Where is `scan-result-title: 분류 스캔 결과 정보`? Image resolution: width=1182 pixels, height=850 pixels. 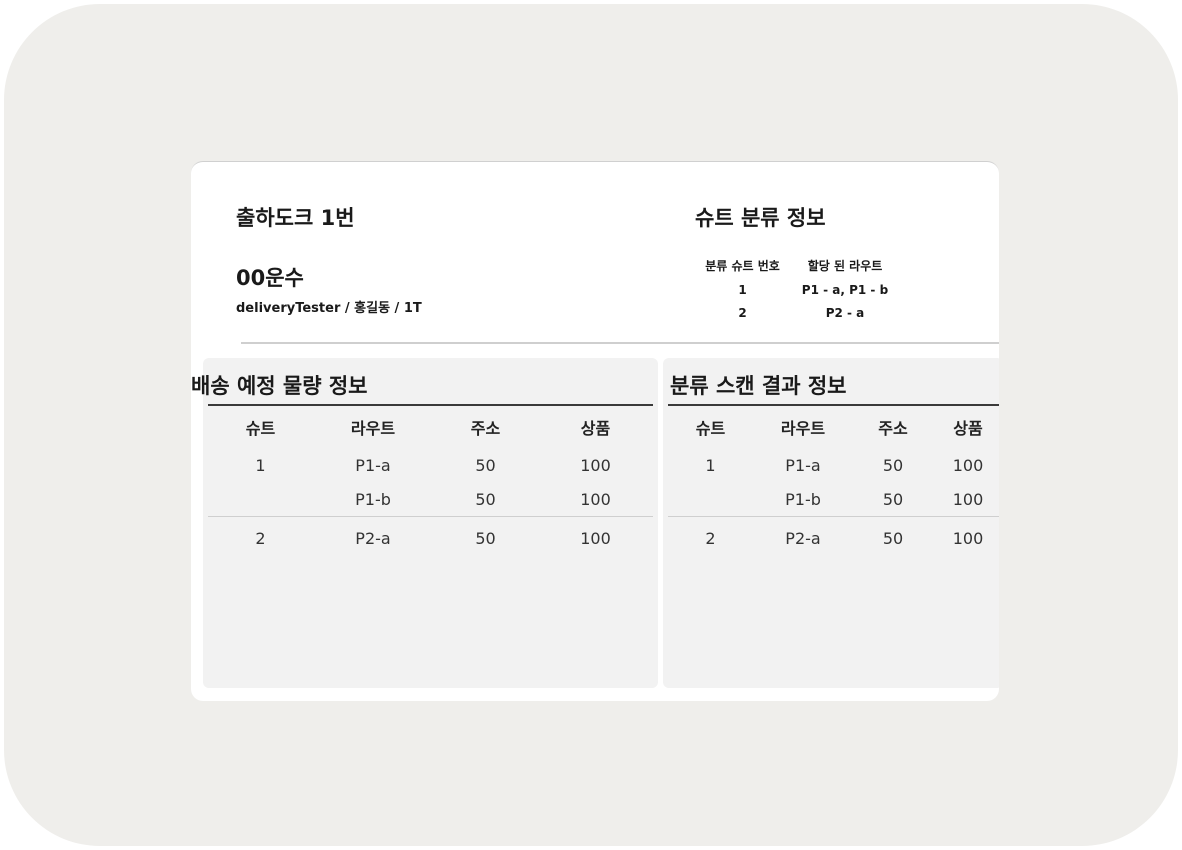 scan-result-title: 분류 스캔 결과 정보 is located at coordinates (758, 386).